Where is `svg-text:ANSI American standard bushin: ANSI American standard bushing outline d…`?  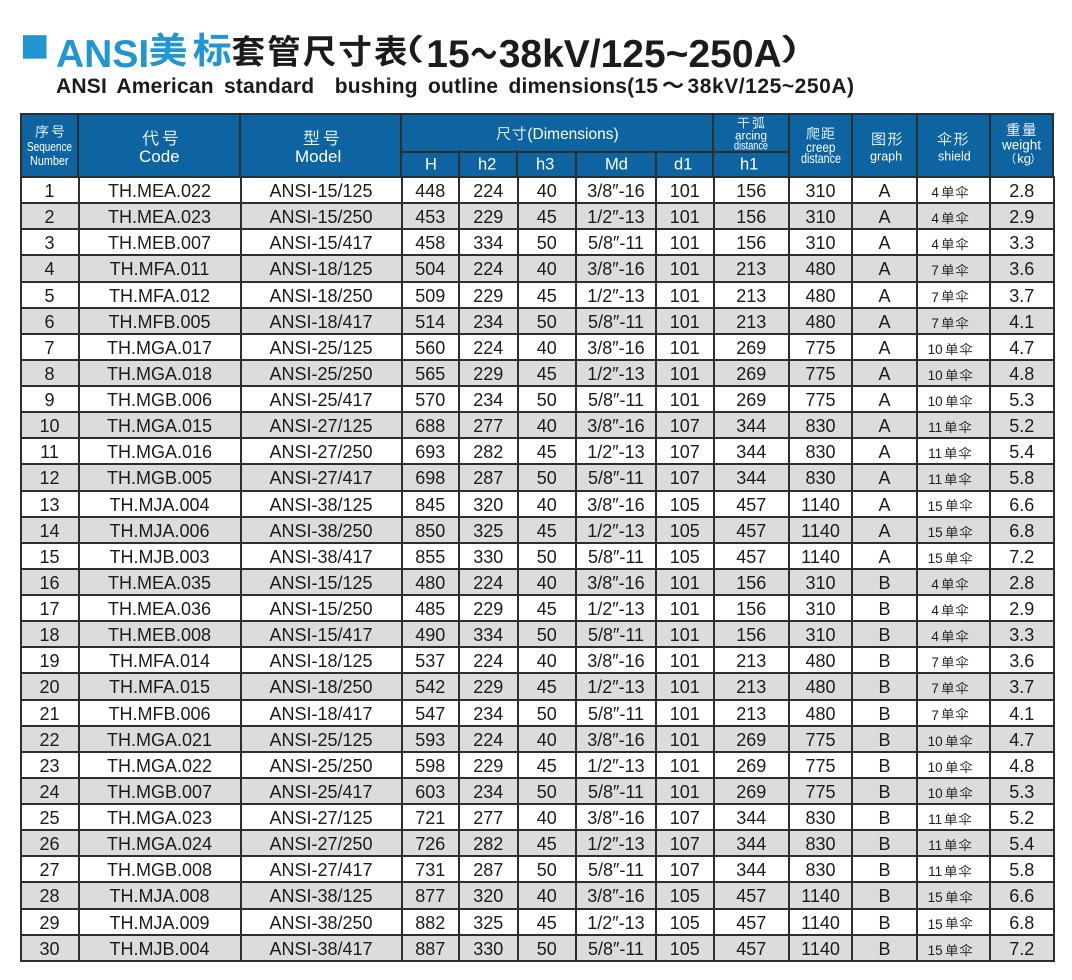
svg-text:ANSI American standard bushin: ANSI American standard bushing outline d… is located at coordinates (357, 86).